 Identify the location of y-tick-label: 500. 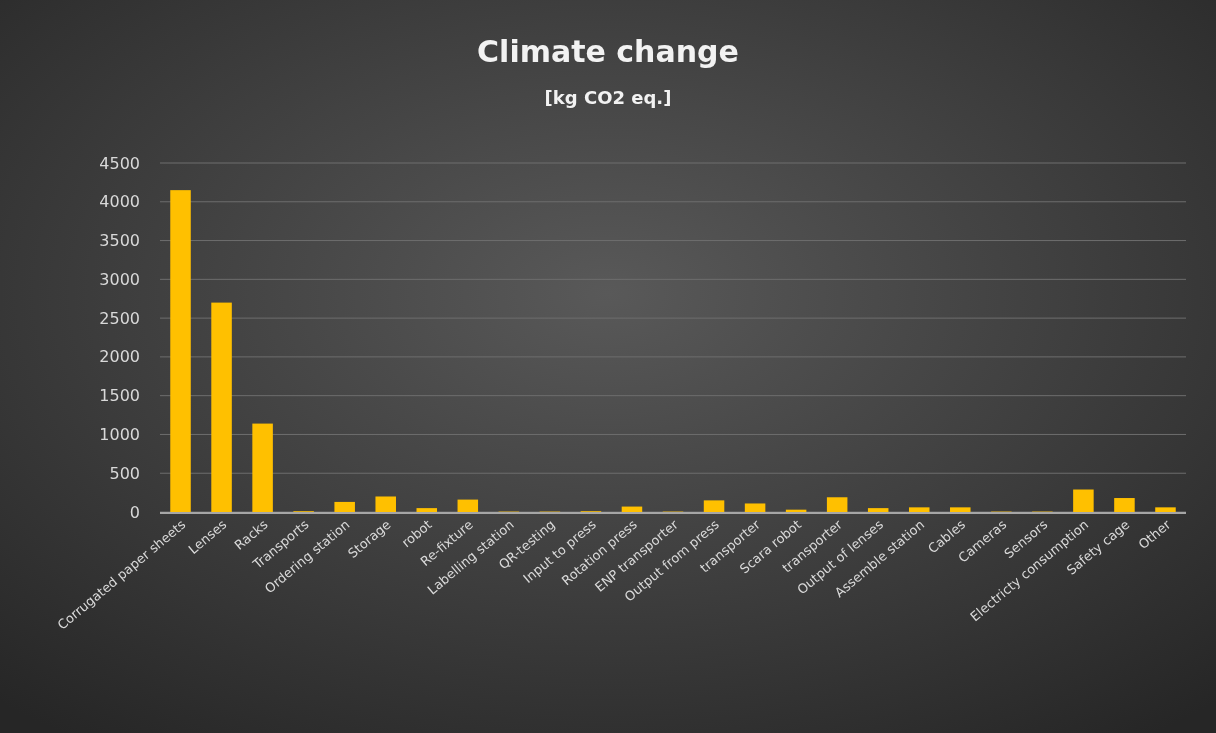
(124, 473).